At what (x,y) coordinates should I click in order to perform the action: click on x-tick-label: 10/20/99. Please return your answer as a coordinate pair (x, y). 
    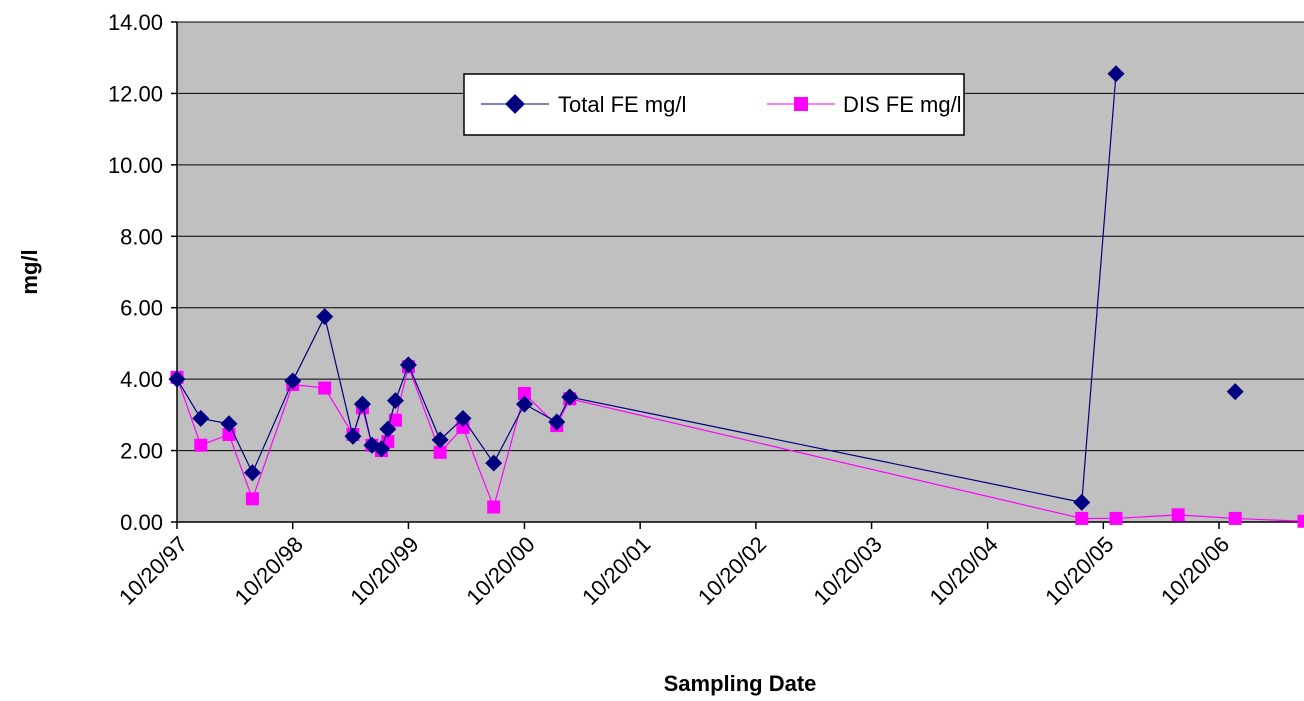
    Looking at the image, I should click on (384, 571).